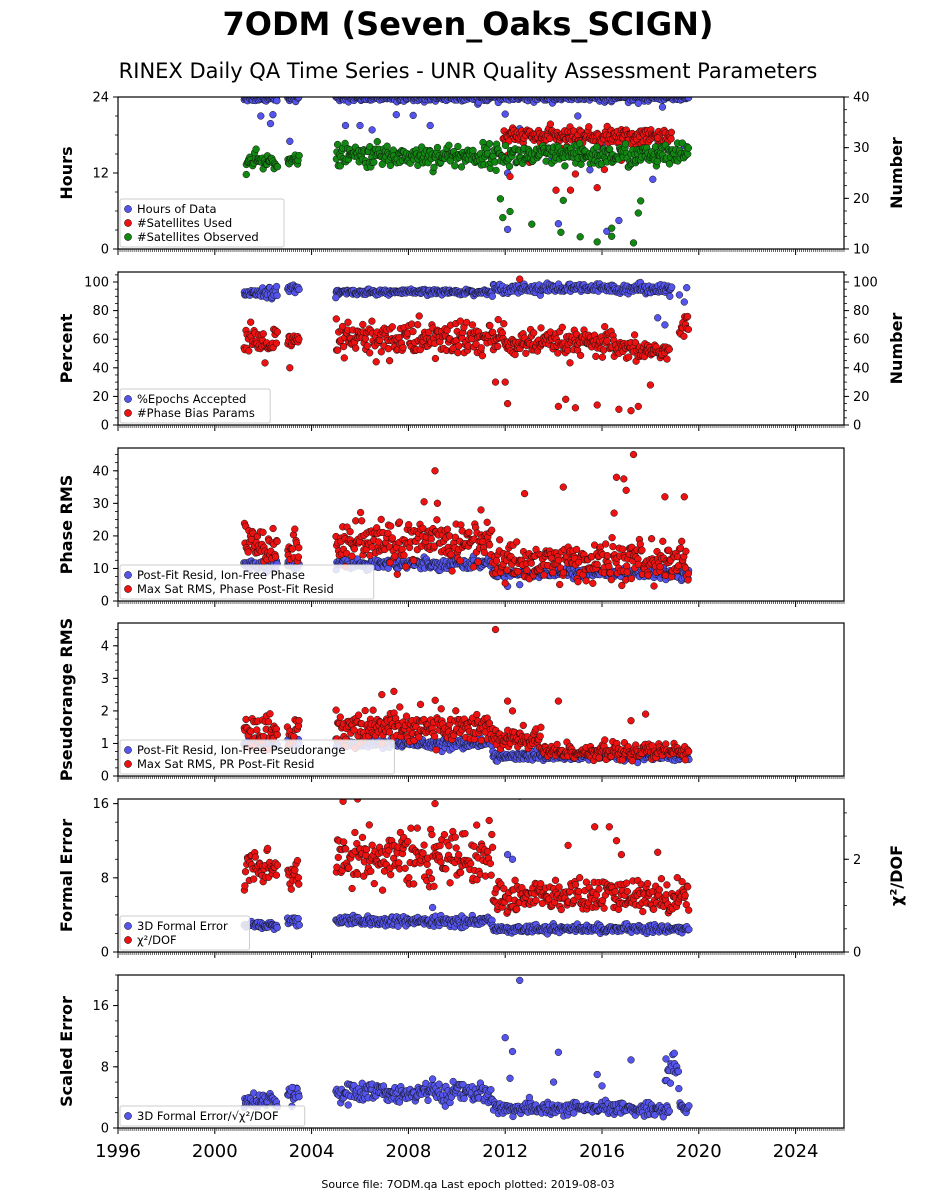  I want to click on legend-label: #Phase Bias Params, so click(196, 413).